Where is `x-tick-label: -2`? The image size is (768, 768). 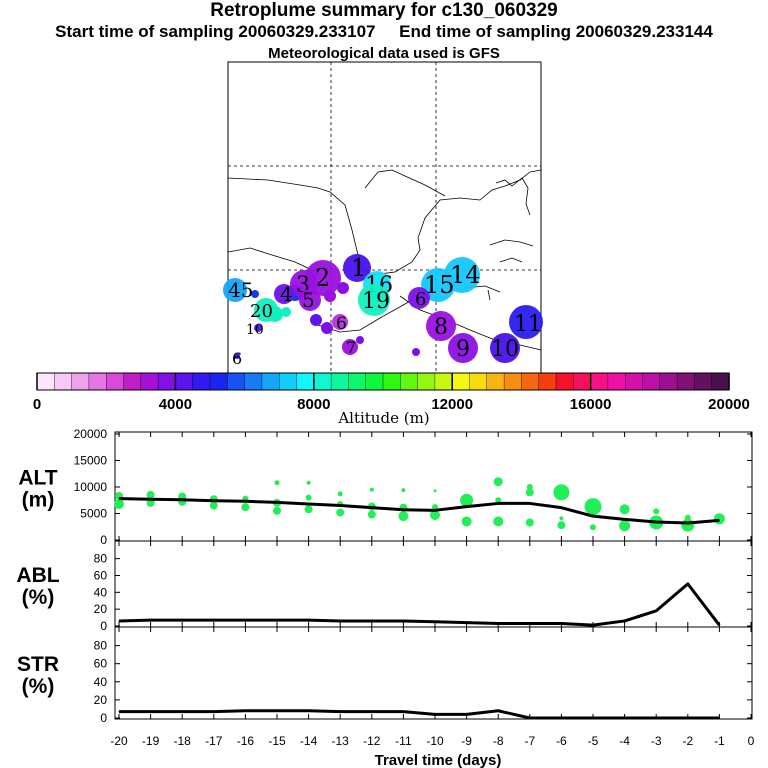
x-tick-label: -2 is located at coordinates (687, 741).